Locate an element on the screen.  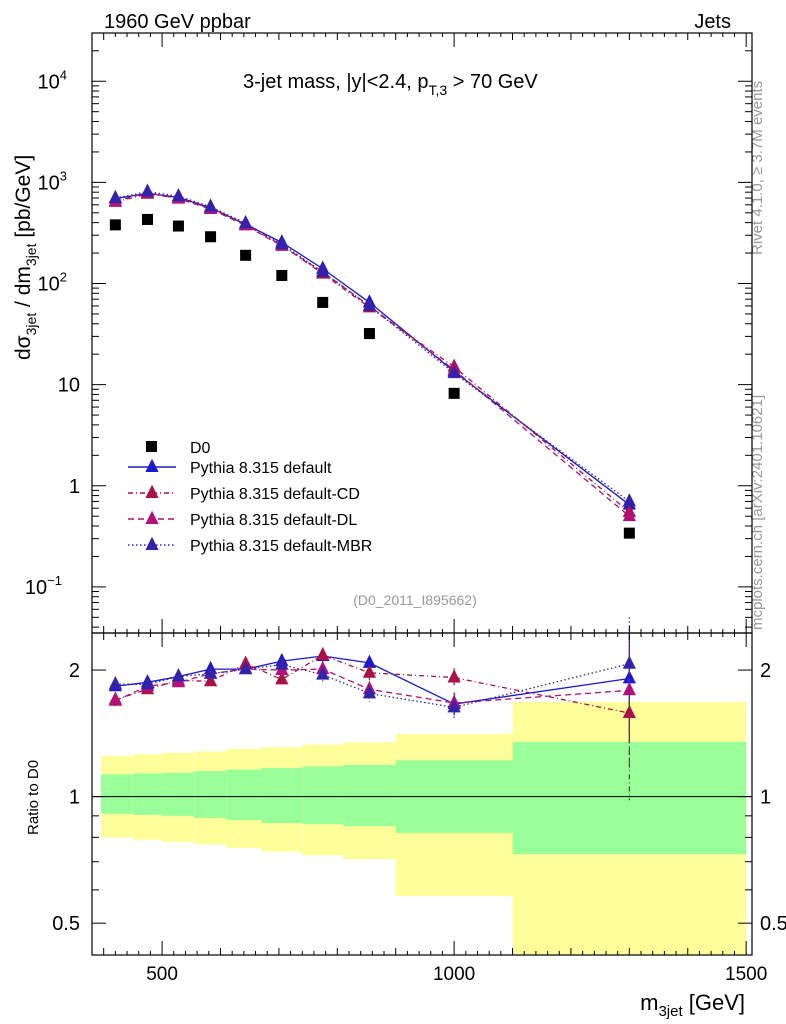
plot-title: 3-jet mass, |y|<2.4, pT,3 > 70 GeV is located at coordinates (390, 84).